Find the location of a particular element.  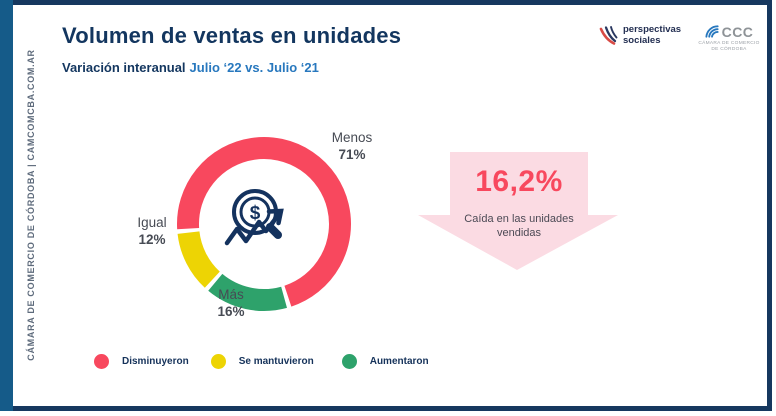

money-trend-icon: $ is located at coordinates (254, 217).